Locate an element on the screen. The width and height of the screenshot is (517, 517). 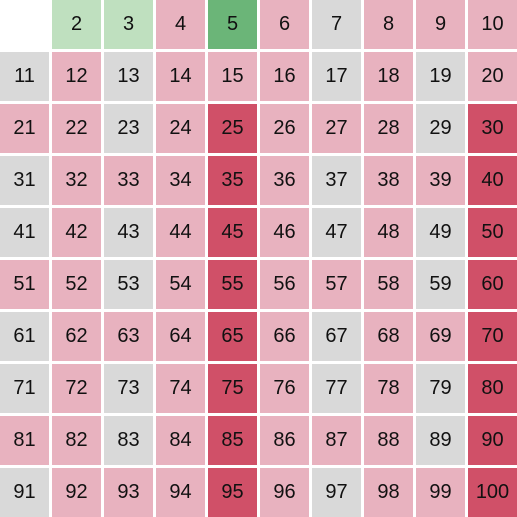
number-cell-47: 47 is located at coordinates (336, 232).